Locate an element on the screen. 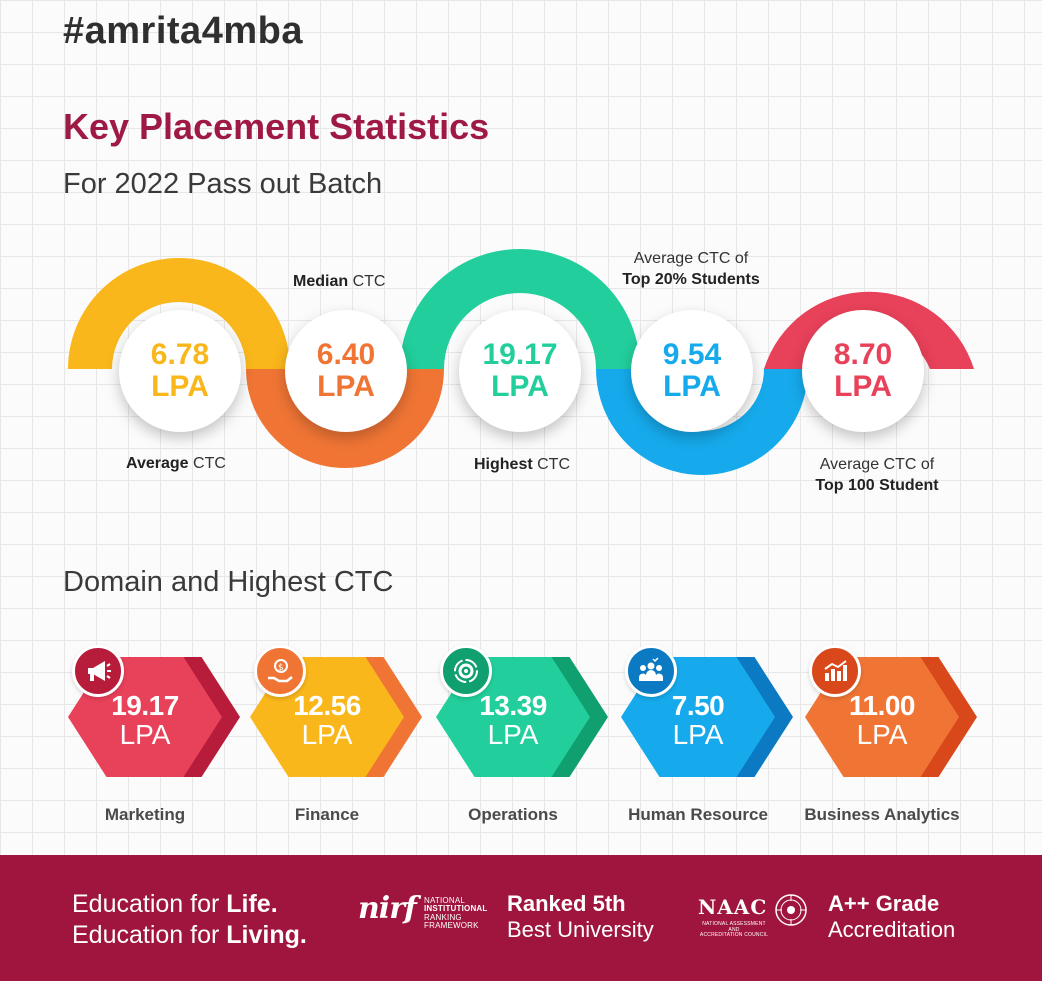 The width and height of the screenshot is (1042, 981). gear-cycle-icon is located at coordinates (466, 671).